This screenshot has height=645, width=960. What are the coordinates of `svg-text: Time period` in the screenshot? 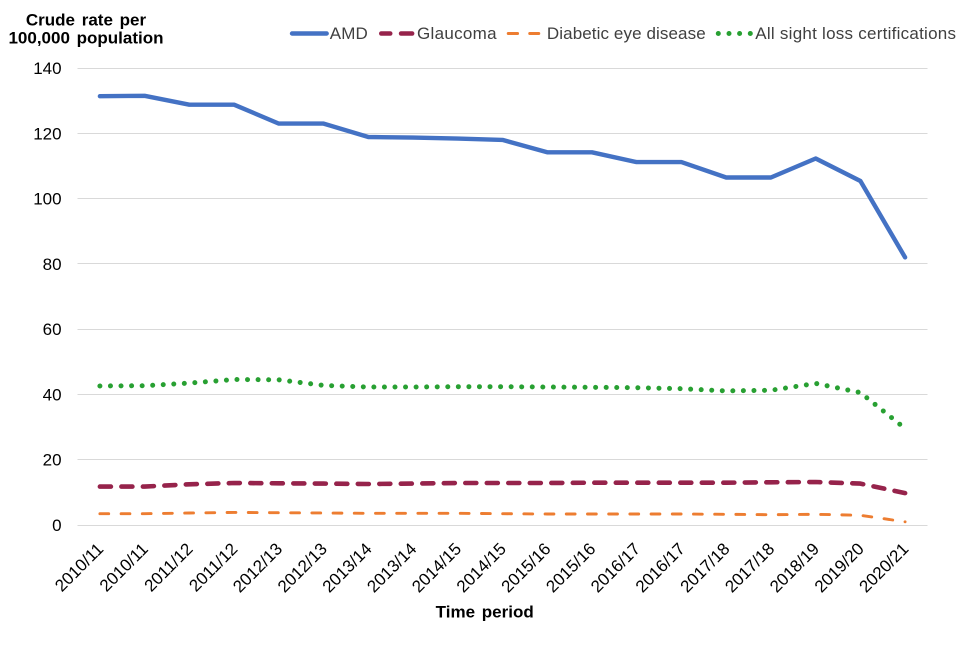 It's located at (485, 612).